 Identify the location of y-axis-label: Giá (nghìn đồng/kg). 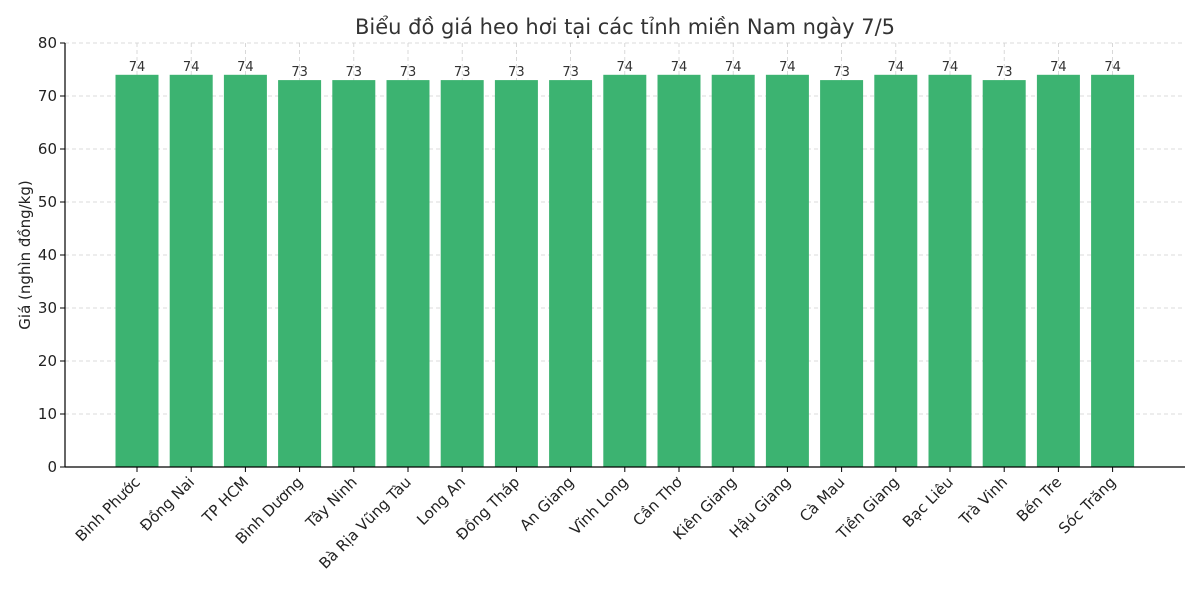
(25, 254).